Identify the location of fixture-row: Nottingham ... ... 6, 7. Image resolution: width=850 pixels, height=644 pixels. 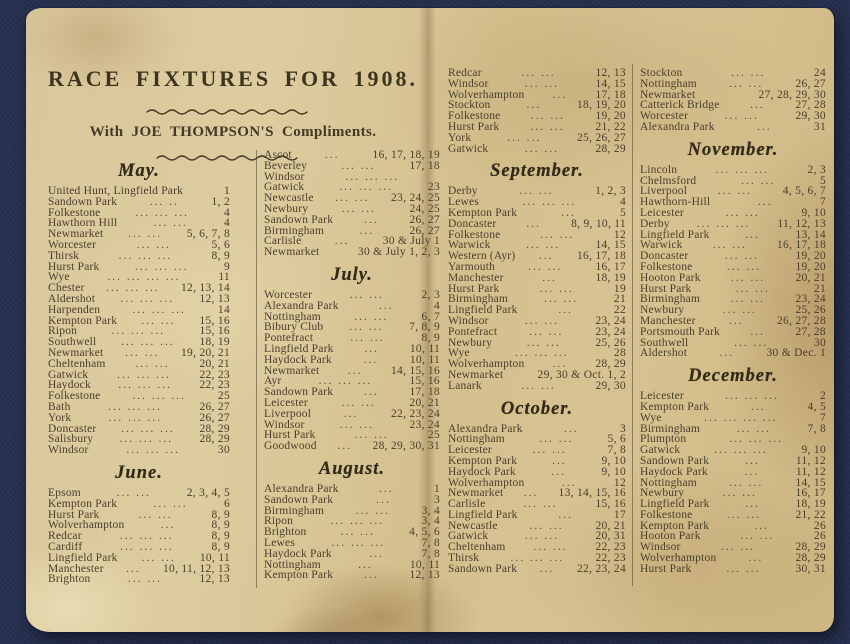
(352, 316).